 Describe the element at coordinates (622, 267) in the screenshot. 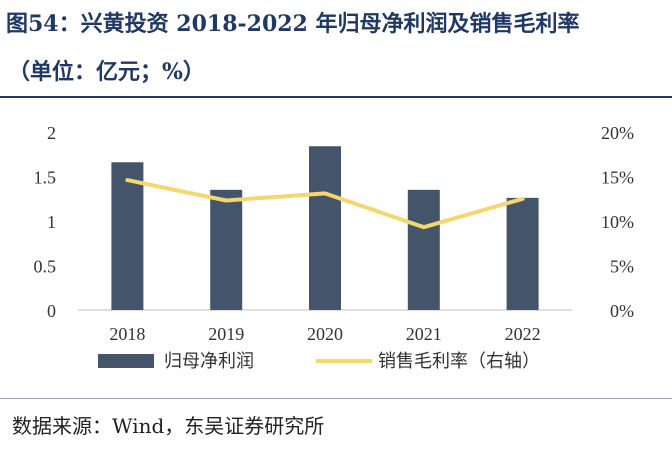

I see `right-tick-label: 5%` at that location.